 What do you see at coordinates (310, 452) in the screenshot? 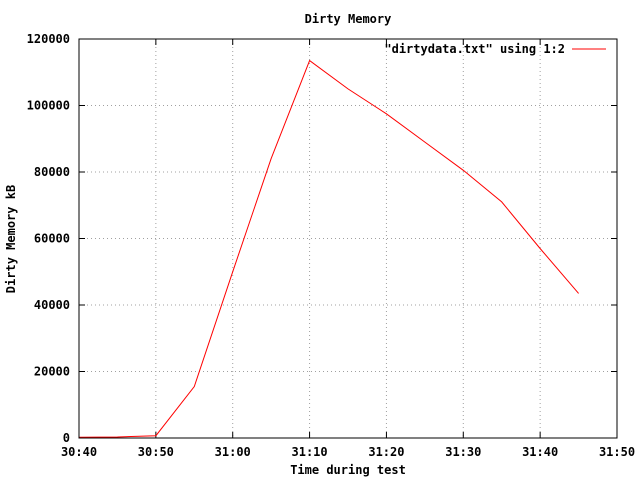
I see `x-tick-label: 31:10` at bounding box center [310, 452].